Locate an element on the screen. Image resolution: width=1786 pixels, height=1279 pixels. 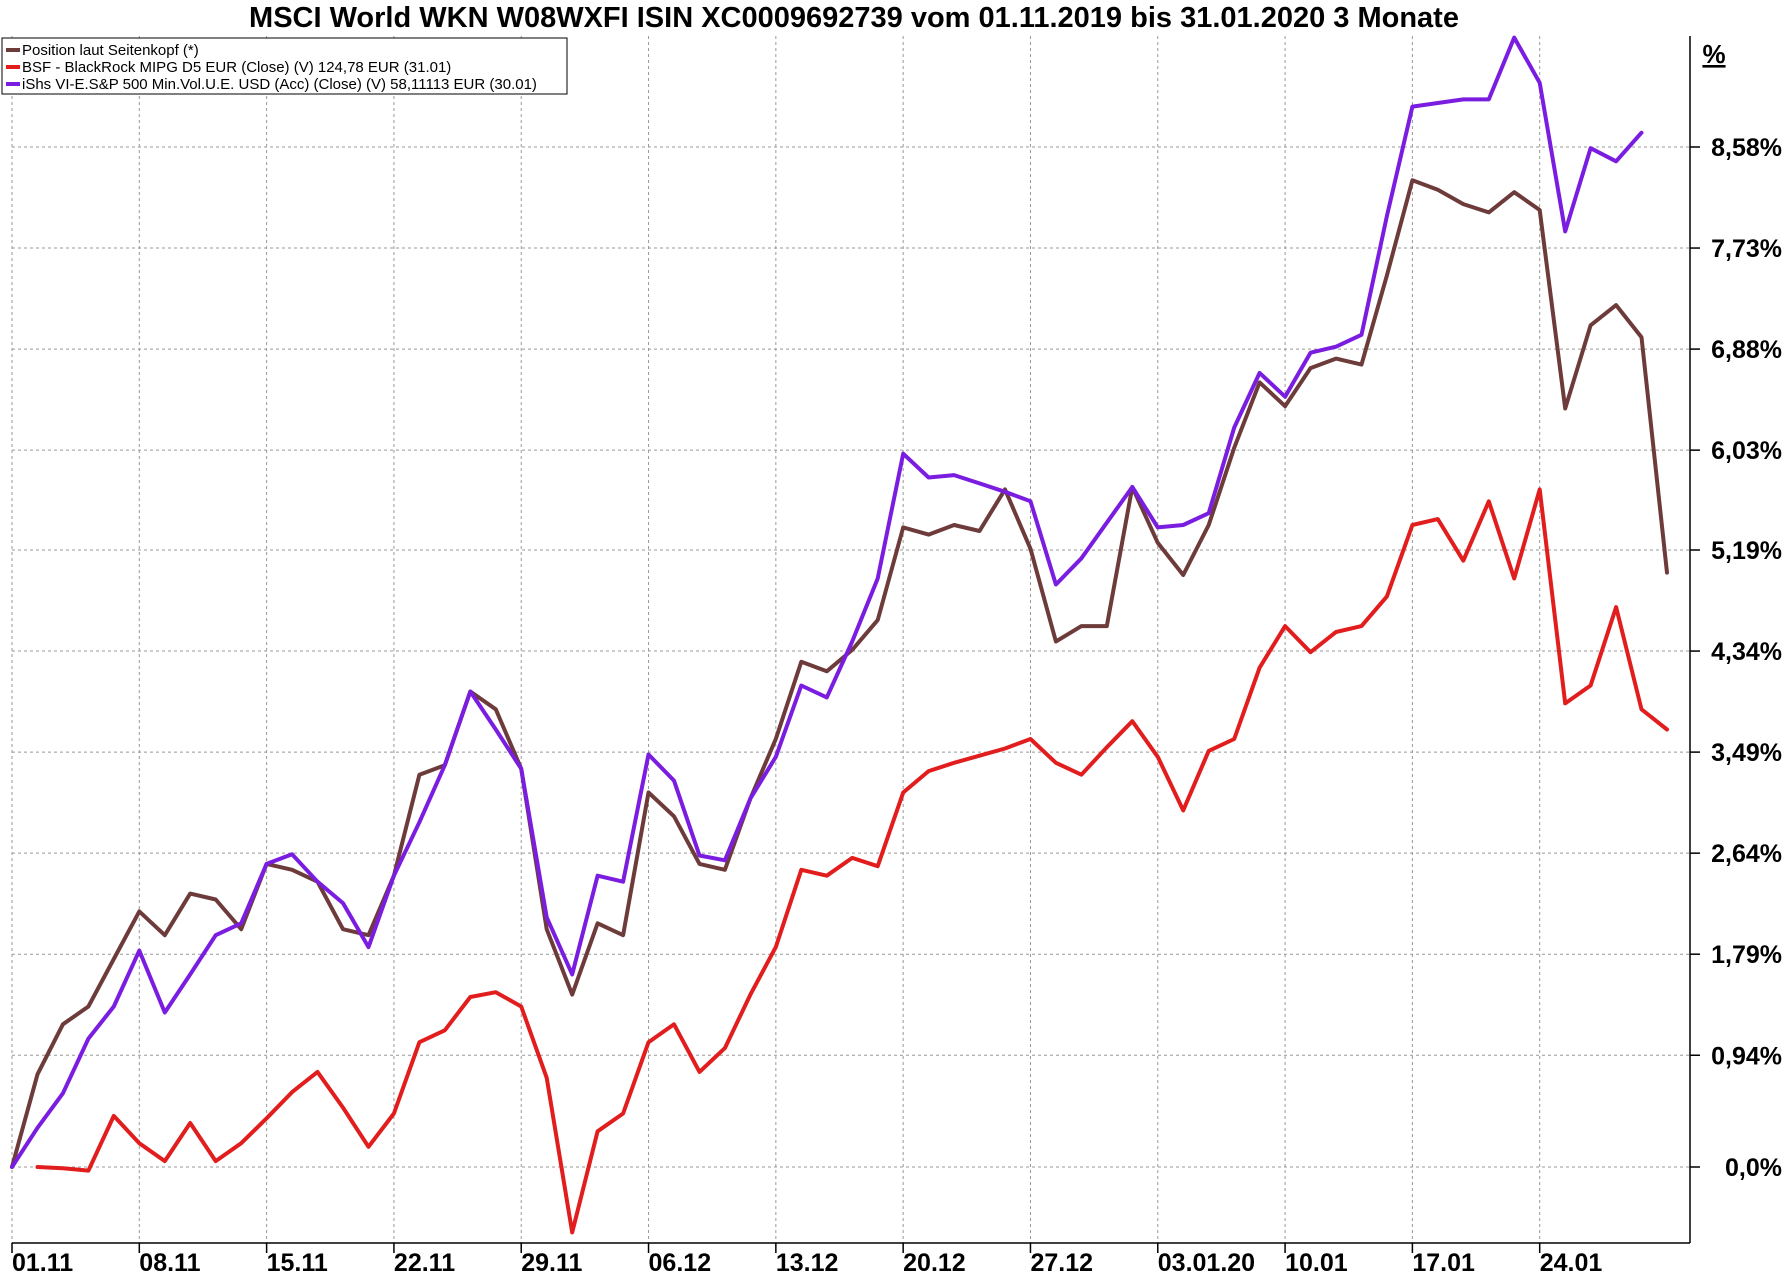
y-tick-label: 0,94% is located at coordinates (1746, 1056).